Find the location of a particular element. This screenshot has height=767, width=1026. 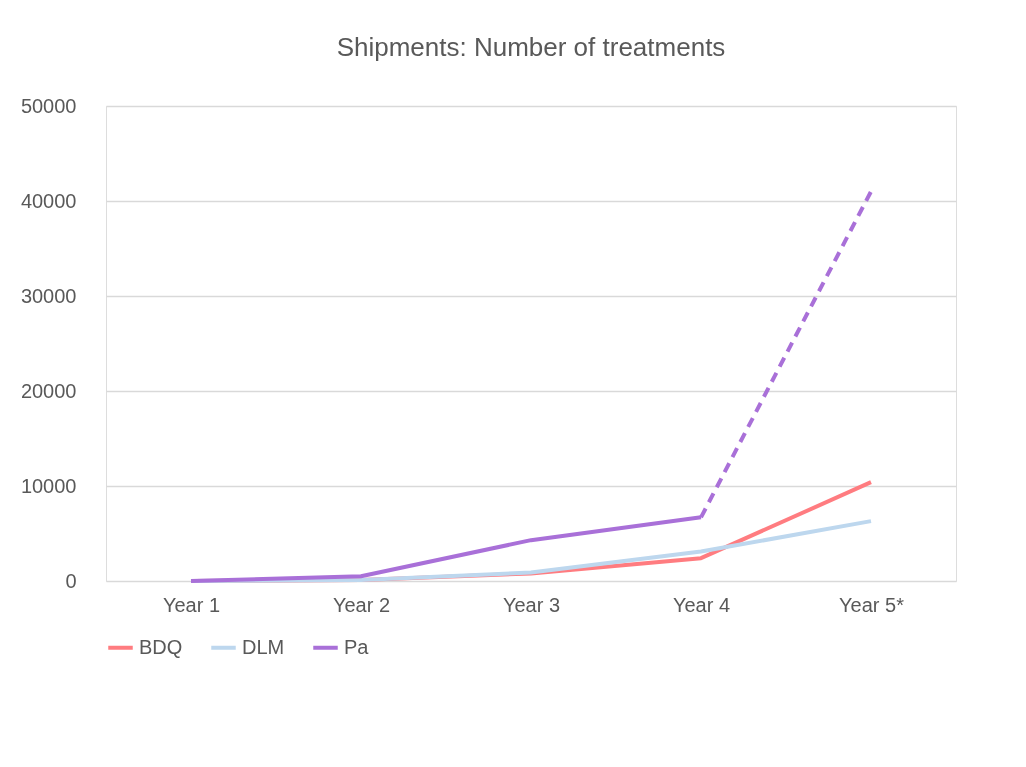

y-tick-label: 20000 is located at coordinates (48, 390).